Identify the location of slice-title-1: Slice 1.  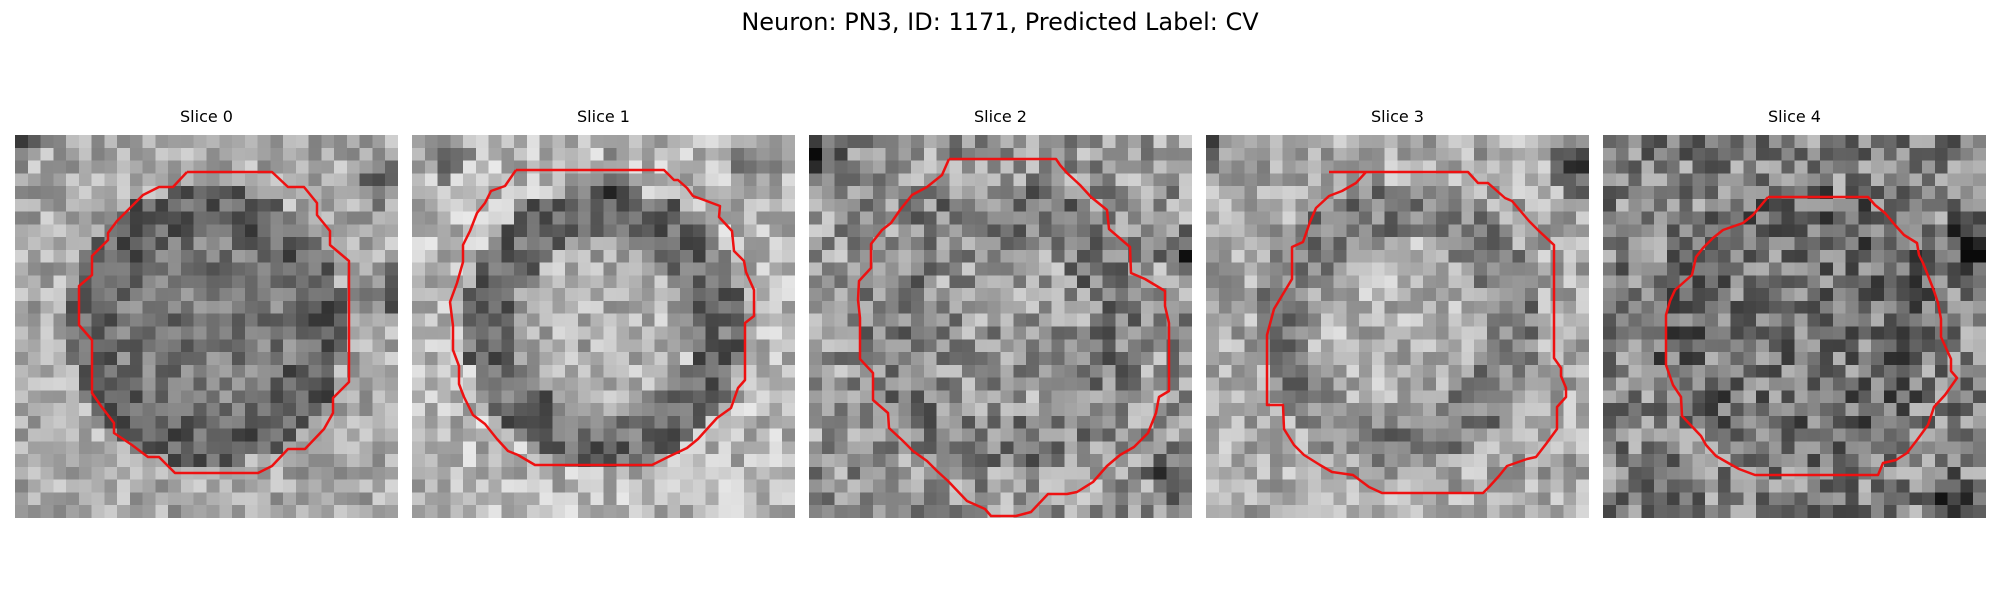
(603, 116).